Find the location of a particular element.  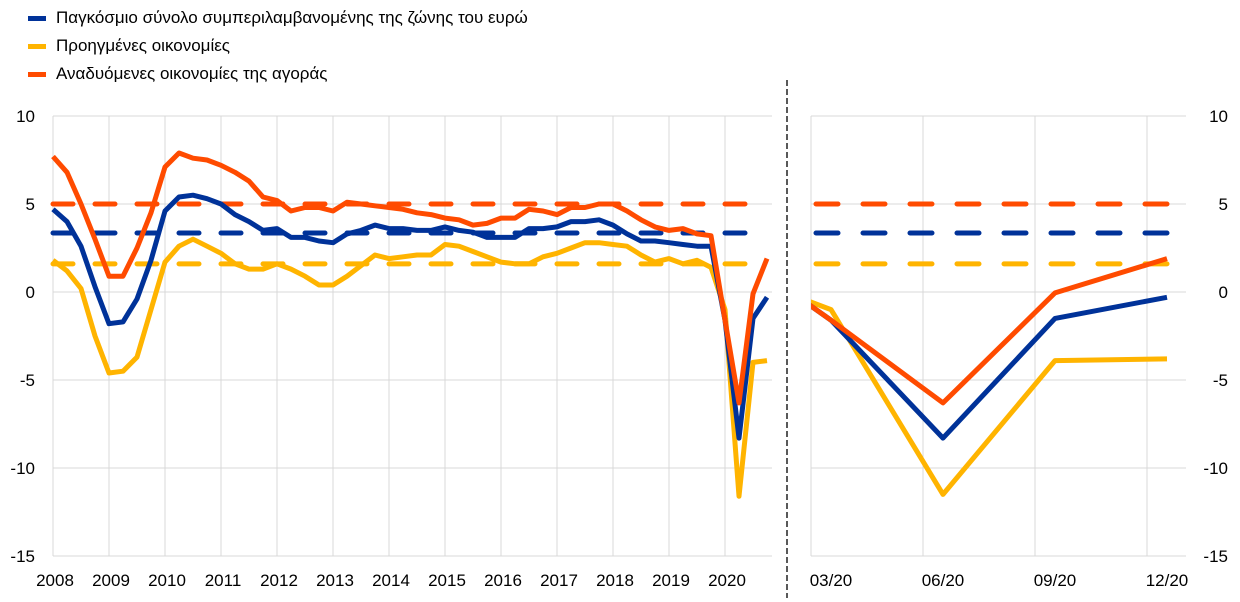

left-x-tick-label: 2014 is located at coordinates (391, 580).